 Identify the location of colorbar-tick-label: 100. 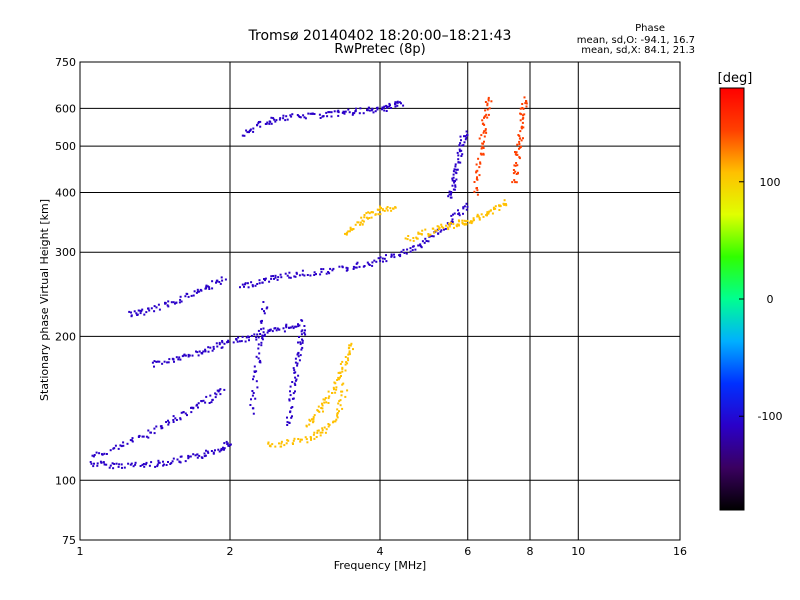
(770, 182).